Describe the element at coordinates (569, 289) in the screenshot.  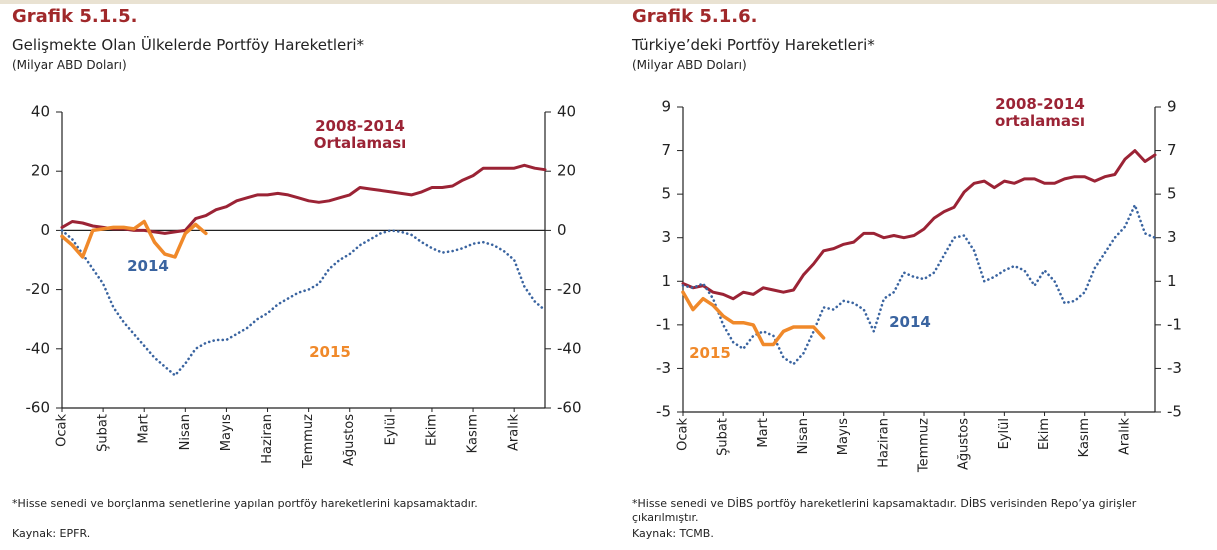
I see `y2-tick-label: -20` at that location.